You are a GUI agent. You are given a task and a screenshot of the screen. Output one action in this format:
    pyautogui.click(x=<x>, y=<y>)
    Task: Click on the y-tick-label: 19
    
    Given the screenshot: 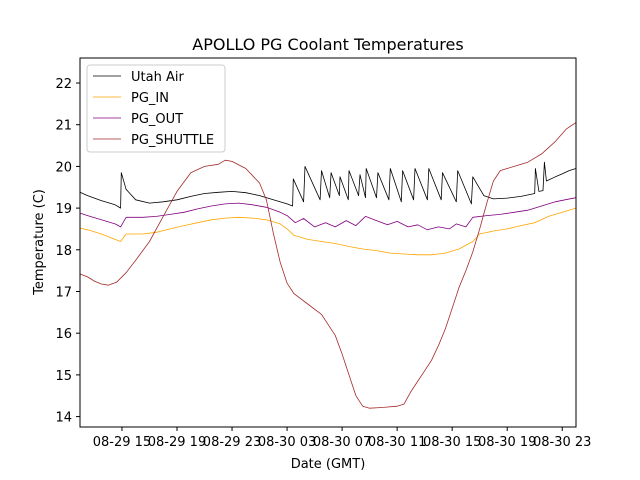 What is the action you would take?
    pyautogui.click(x=63, y=209)
    